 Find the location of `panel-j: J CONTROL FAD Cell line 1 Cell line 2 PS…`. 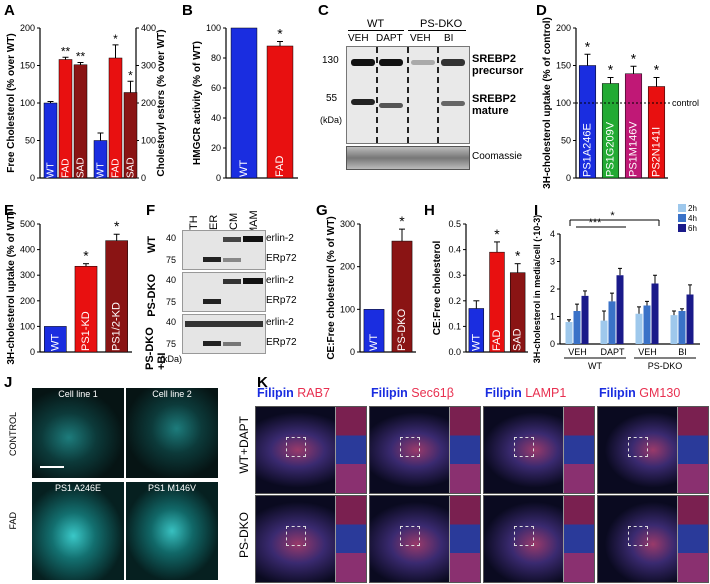

panel-j: J CONTROL FAD Cell line 1 Cell line 2 PS… is located at coordinates (112, 478).